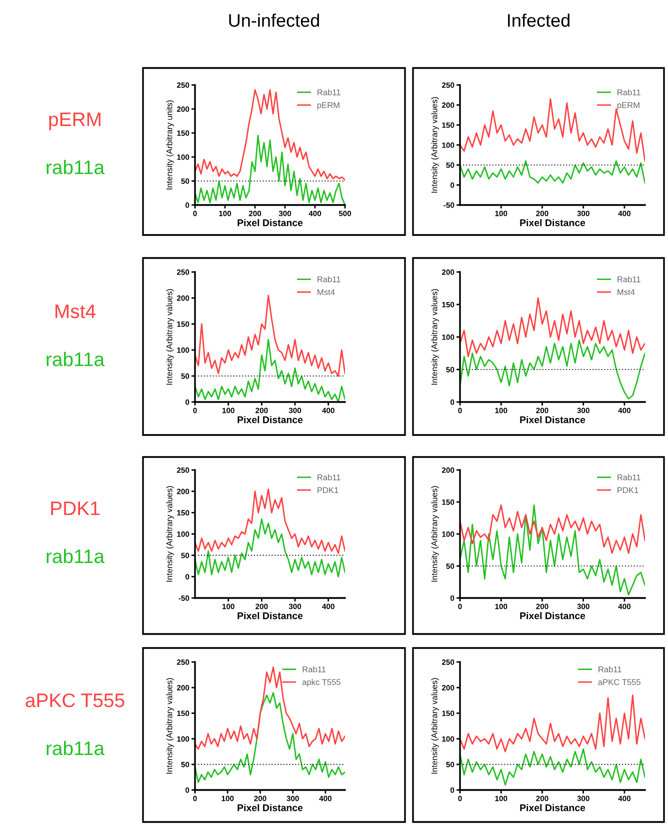 The image size is (668, 825). I want to click on chart-title: Un-infected, so click(274, 20).